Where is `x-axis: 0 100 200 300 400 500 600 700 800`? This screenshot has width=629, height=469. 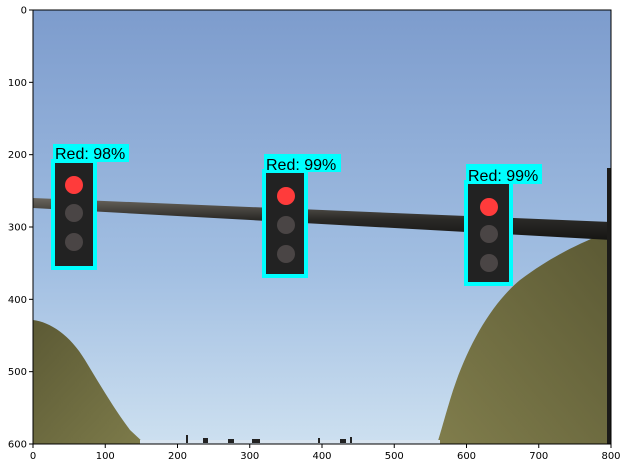
x-axis: 0 100 200 300 400 500 600 700 800 is located at coordinates (325, 453).